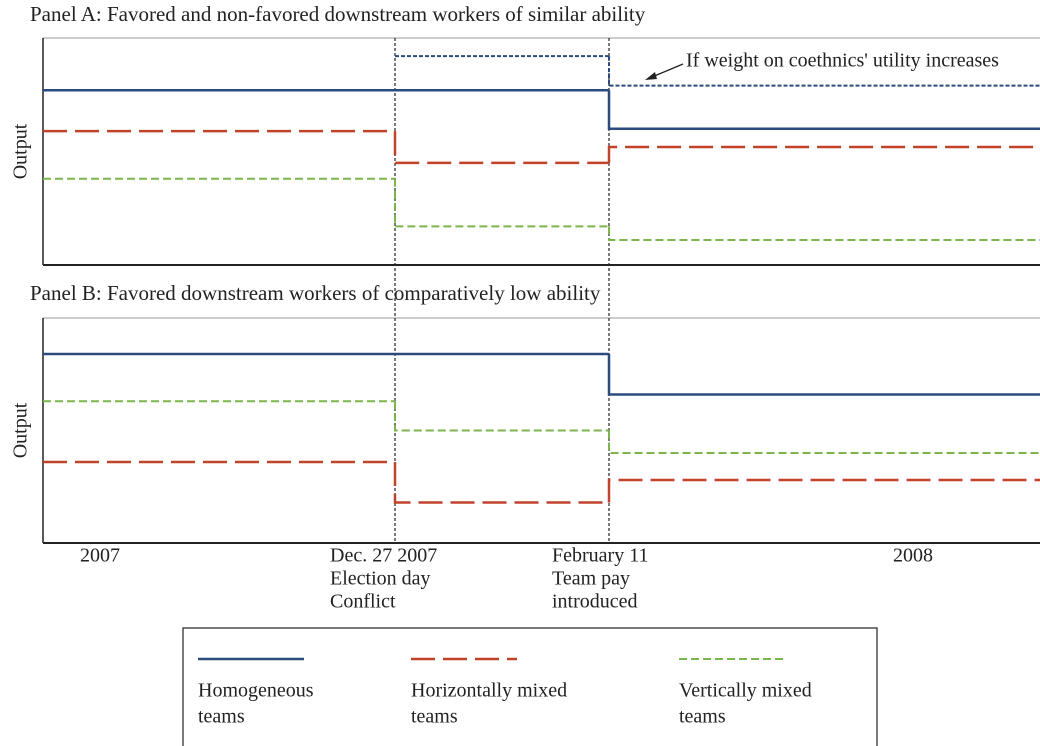 This screenshot has height=746, width=1040. What do you see at coordinates (383, 556) in the screenshot?
I see `x-label: Dec. 27 2007` at bounding box center [383, 556].